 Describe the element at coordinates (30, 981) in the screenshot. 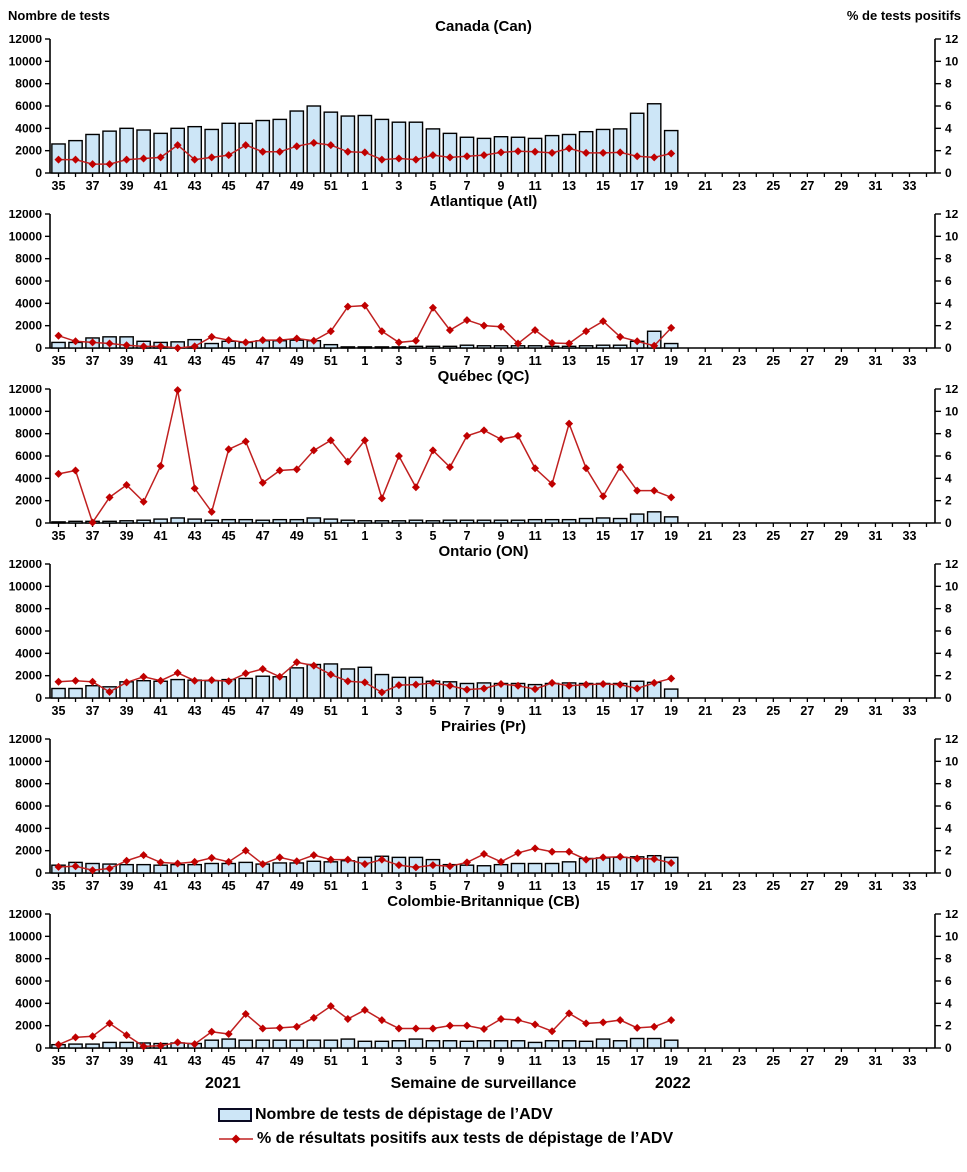

I see `left-y-axis: 0 2000 4000 6000 8000 10000 12000` at that location.